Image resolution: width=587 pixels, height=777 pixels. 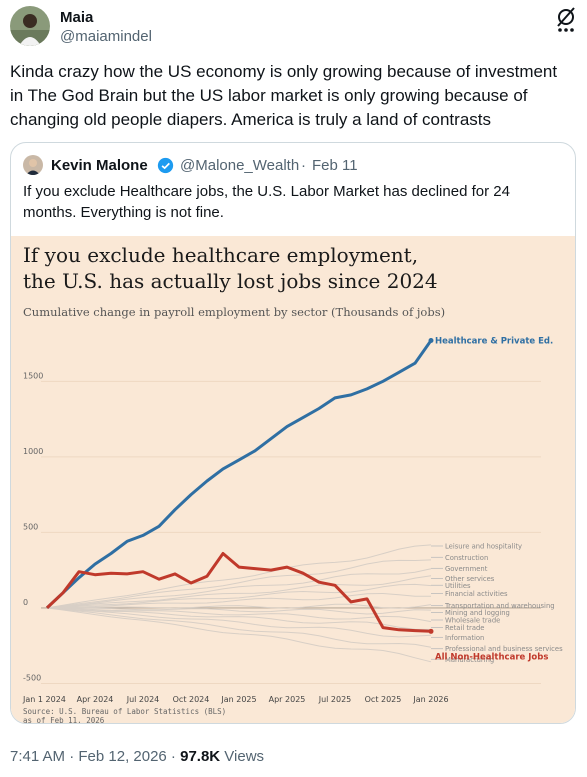 I want to click on x-tick-label: Apr 2025, so click(x=287, y=699).